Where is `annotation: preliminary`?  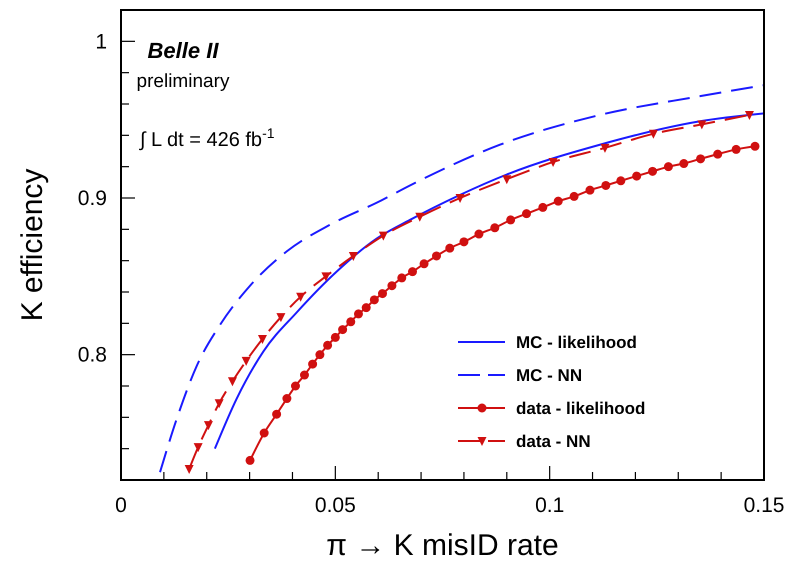
annotation: preliminary is located at coordinates (183, 81).